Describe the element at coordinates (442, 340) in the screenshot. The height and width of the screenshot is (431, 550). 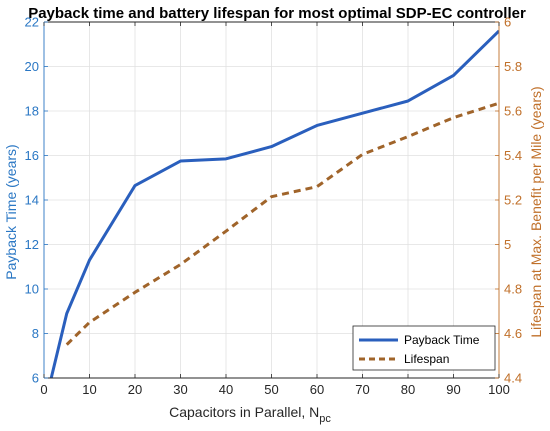
I see `legend-label-payback-time: Payback Time` at that location.